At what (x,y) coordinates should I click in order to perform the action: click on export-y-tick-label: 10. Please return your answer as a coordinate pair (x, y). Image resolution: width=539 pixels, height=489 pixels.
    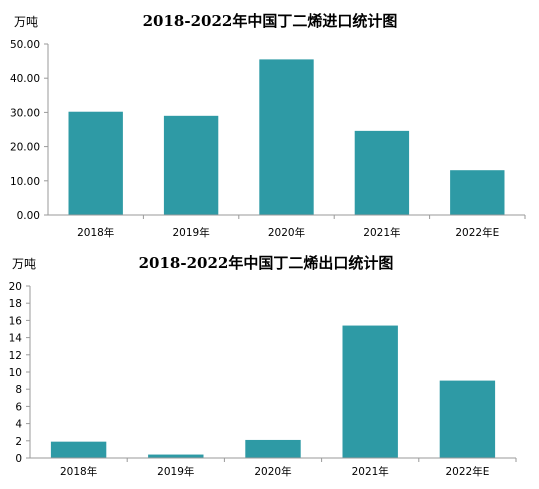
    Looking at the image, I should click on (15, 373).